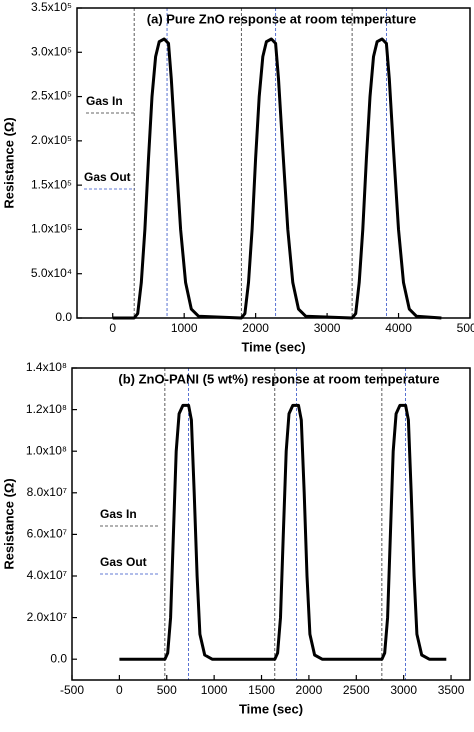 This screenshot has height=732, width=474. Describe the element at coordinates (51, 51) in the screenshot. I see `y-tick-label: 3.0x10⁵` at that location.